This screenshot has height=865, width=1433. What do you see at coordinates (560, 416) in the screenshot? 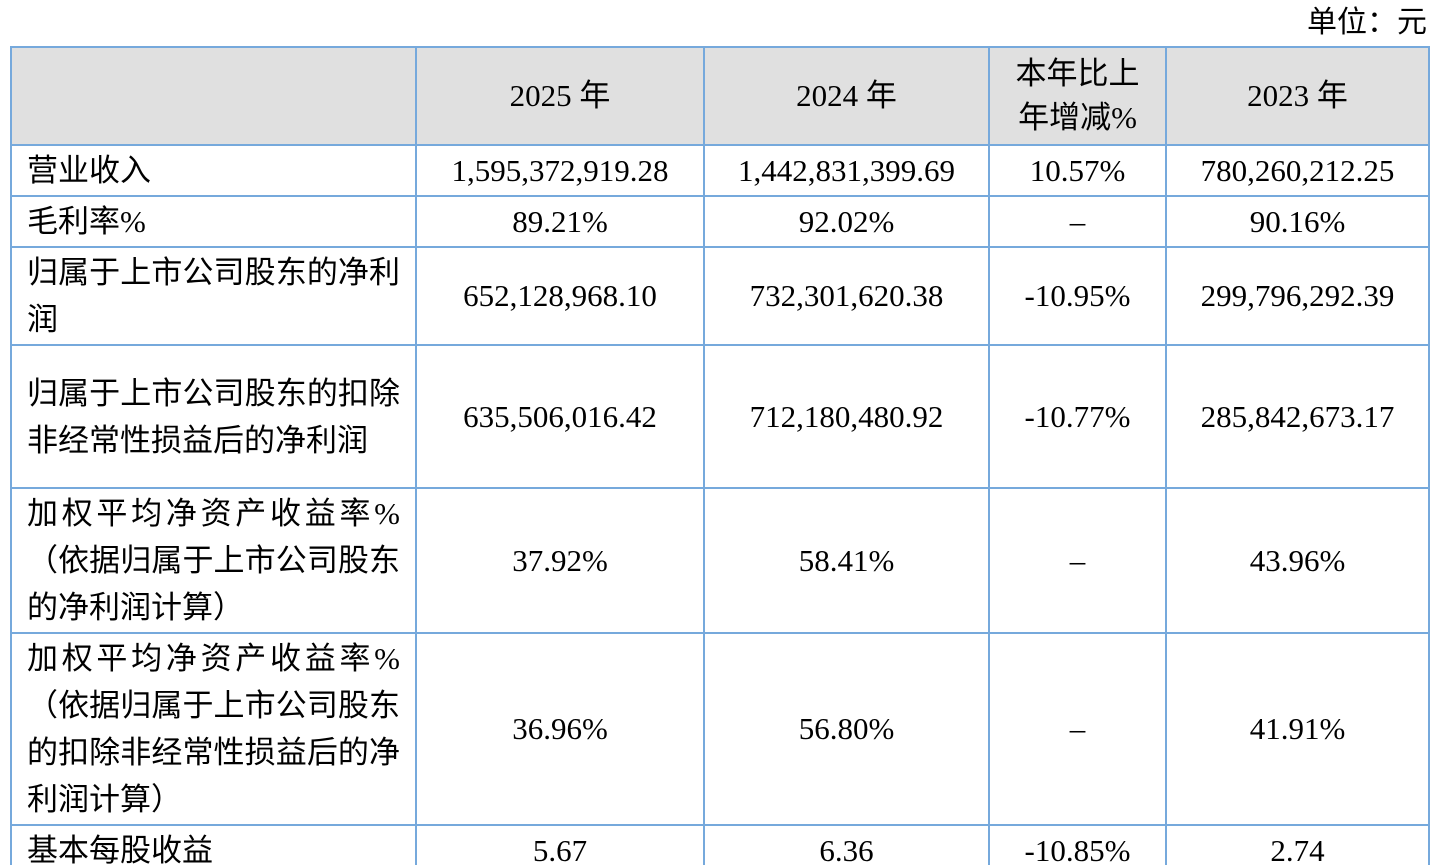
I see `value-2025: 635,506,016.42` at bounding box center [560, 416].